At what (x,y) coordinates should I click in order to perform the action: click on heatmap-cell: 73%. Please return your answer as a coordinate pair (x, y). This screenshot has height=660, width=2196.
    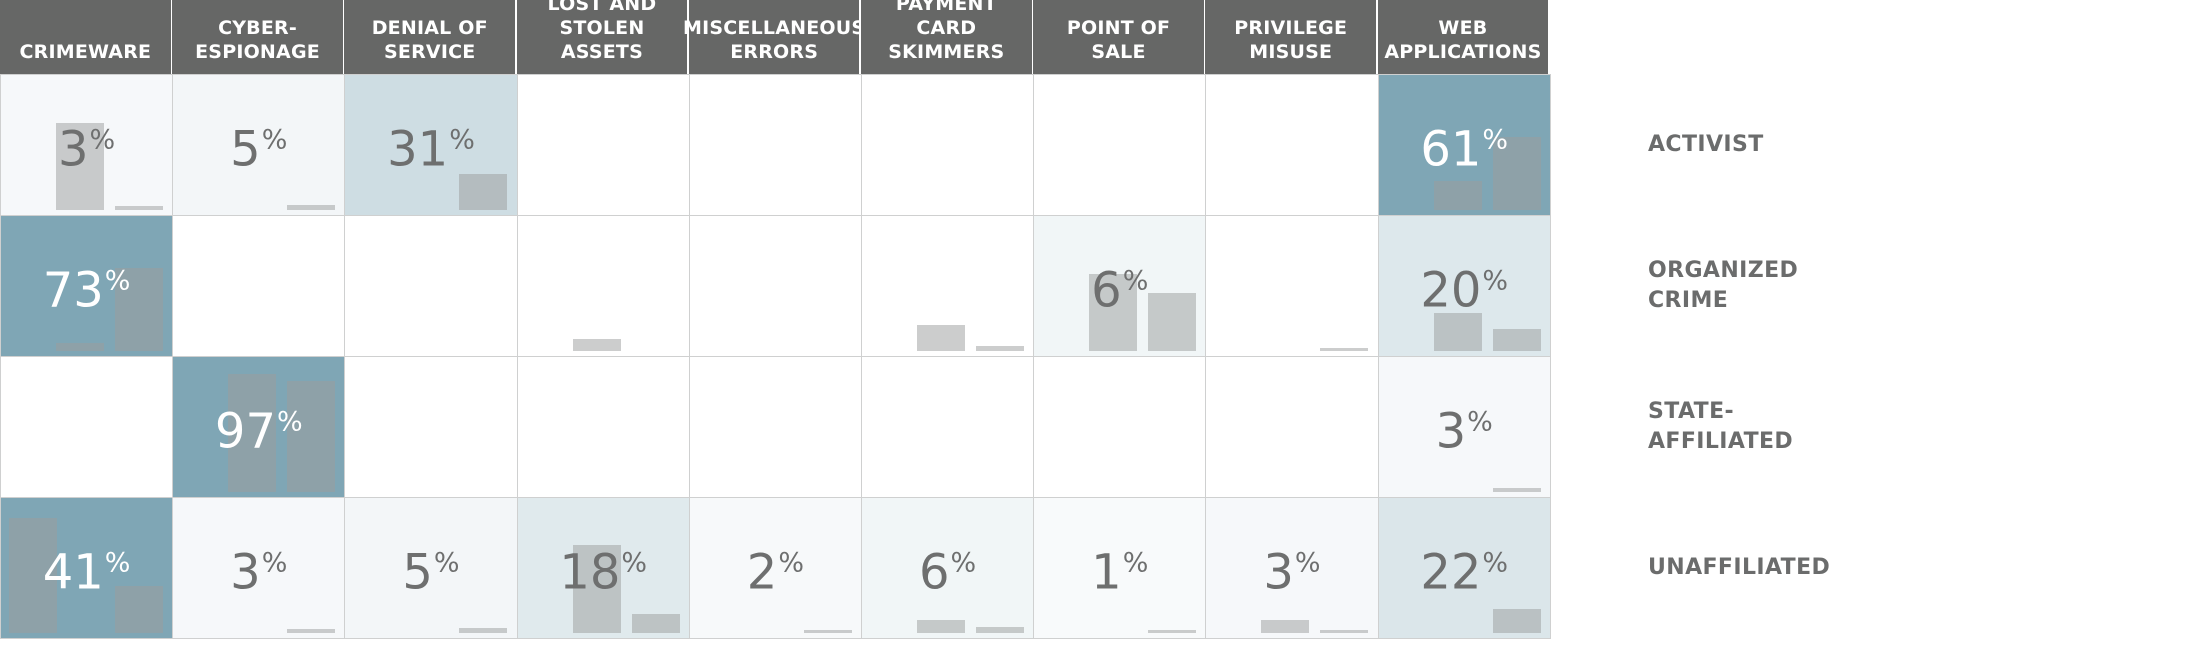
    Looking at the image, I should click on (87, 286).